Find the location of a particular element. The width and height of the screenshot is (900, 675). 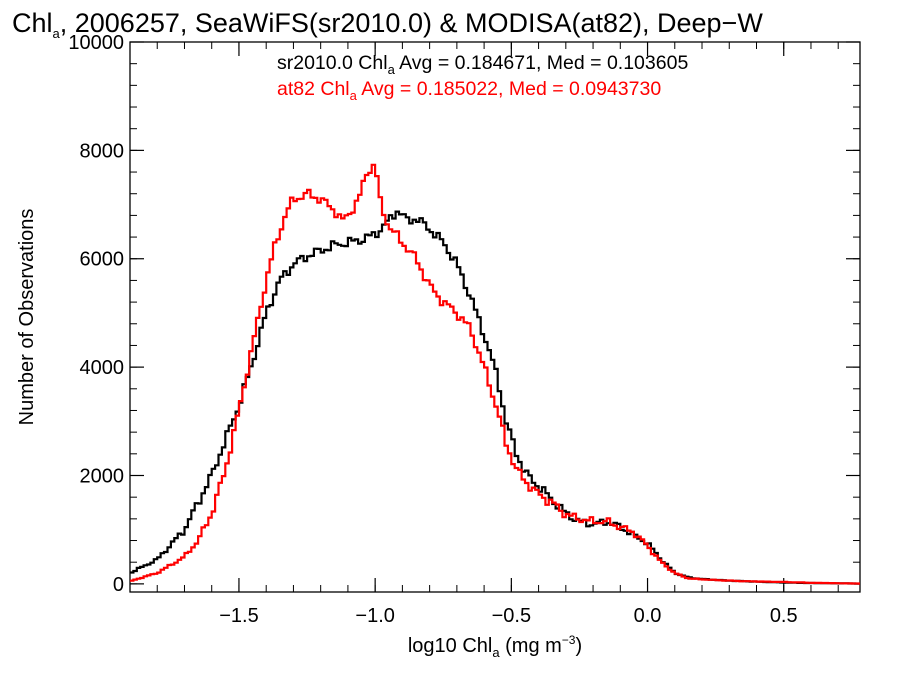

legend-at82-rest: Avg = 0.185022, Med = 0.0943730 is located at coordinates (509, 89).